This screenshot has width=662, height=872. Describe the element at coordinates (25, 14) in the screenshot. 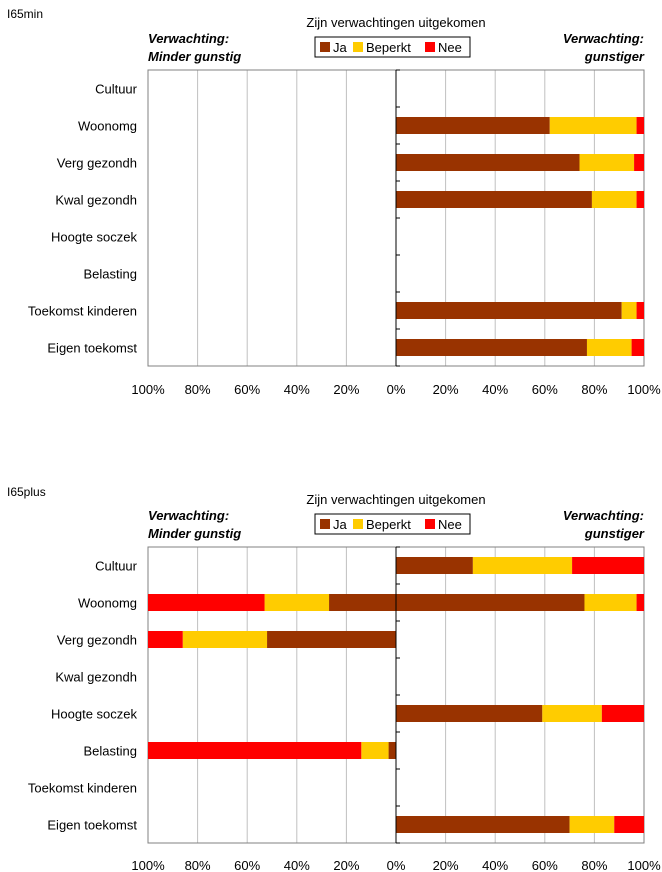

I see `panel-label: I65min` at that location.